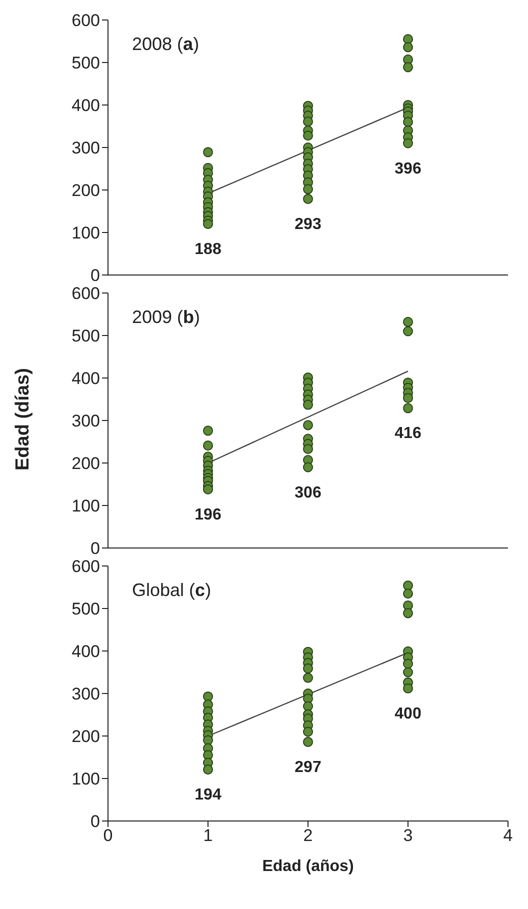 Image resolution: width=528 pixels, height=909 pixels. What do you see at coordinates (308, 493) in the screenshot?
I see `annotation: 306` at bounding box center [308, 493].